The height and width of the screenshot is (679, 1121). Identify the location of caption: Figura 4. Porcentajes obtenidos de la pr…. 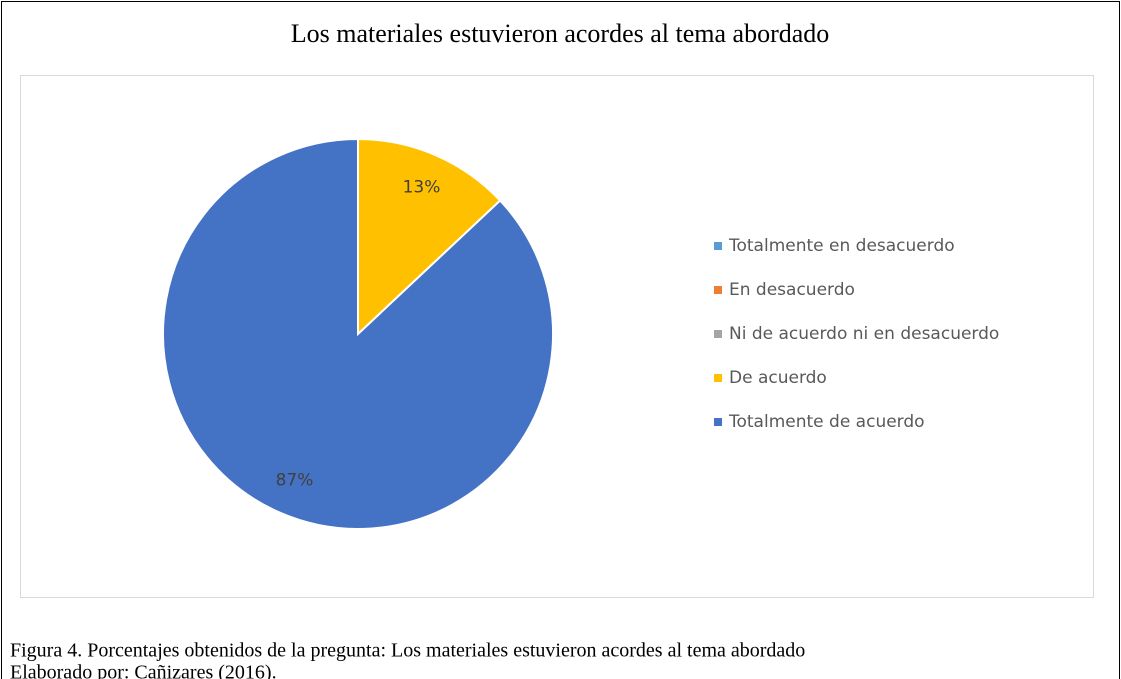
(407, 651).